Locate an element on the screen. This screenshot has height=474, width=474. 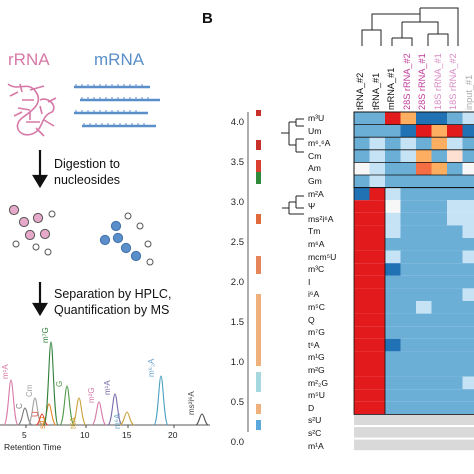
row-dendrogram is located at coordinates (292, 135).